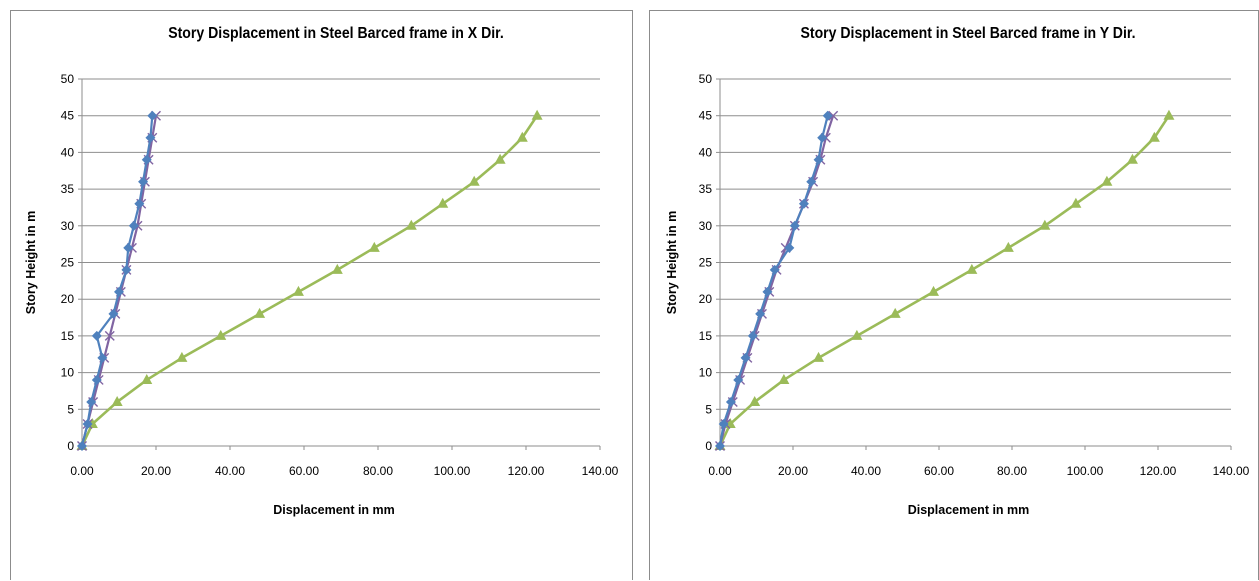  Describe the element at coordinates (68, 79) in the screenshot. I see `y-tick-label: 50` at that location.